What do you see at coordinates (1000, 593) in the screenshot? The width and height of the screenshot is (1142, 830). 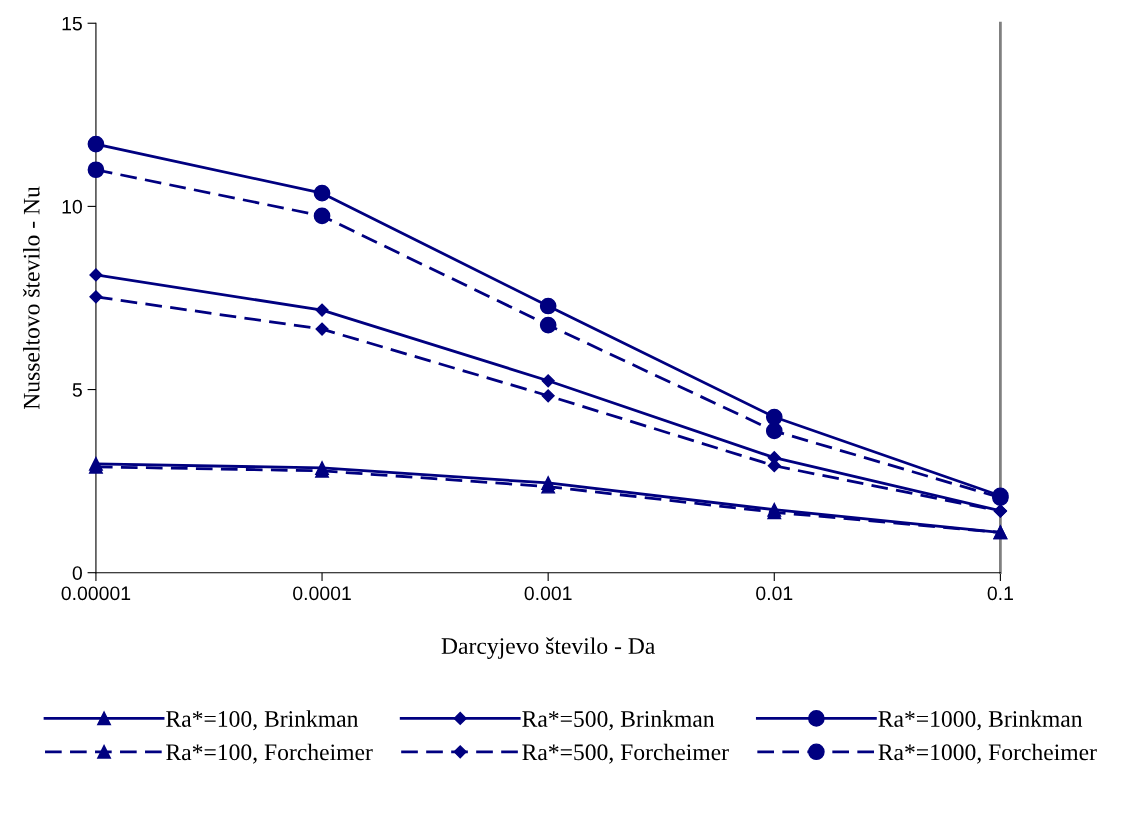 I see `x-tick-label: 0.1` at bounding box center [1000, 593].